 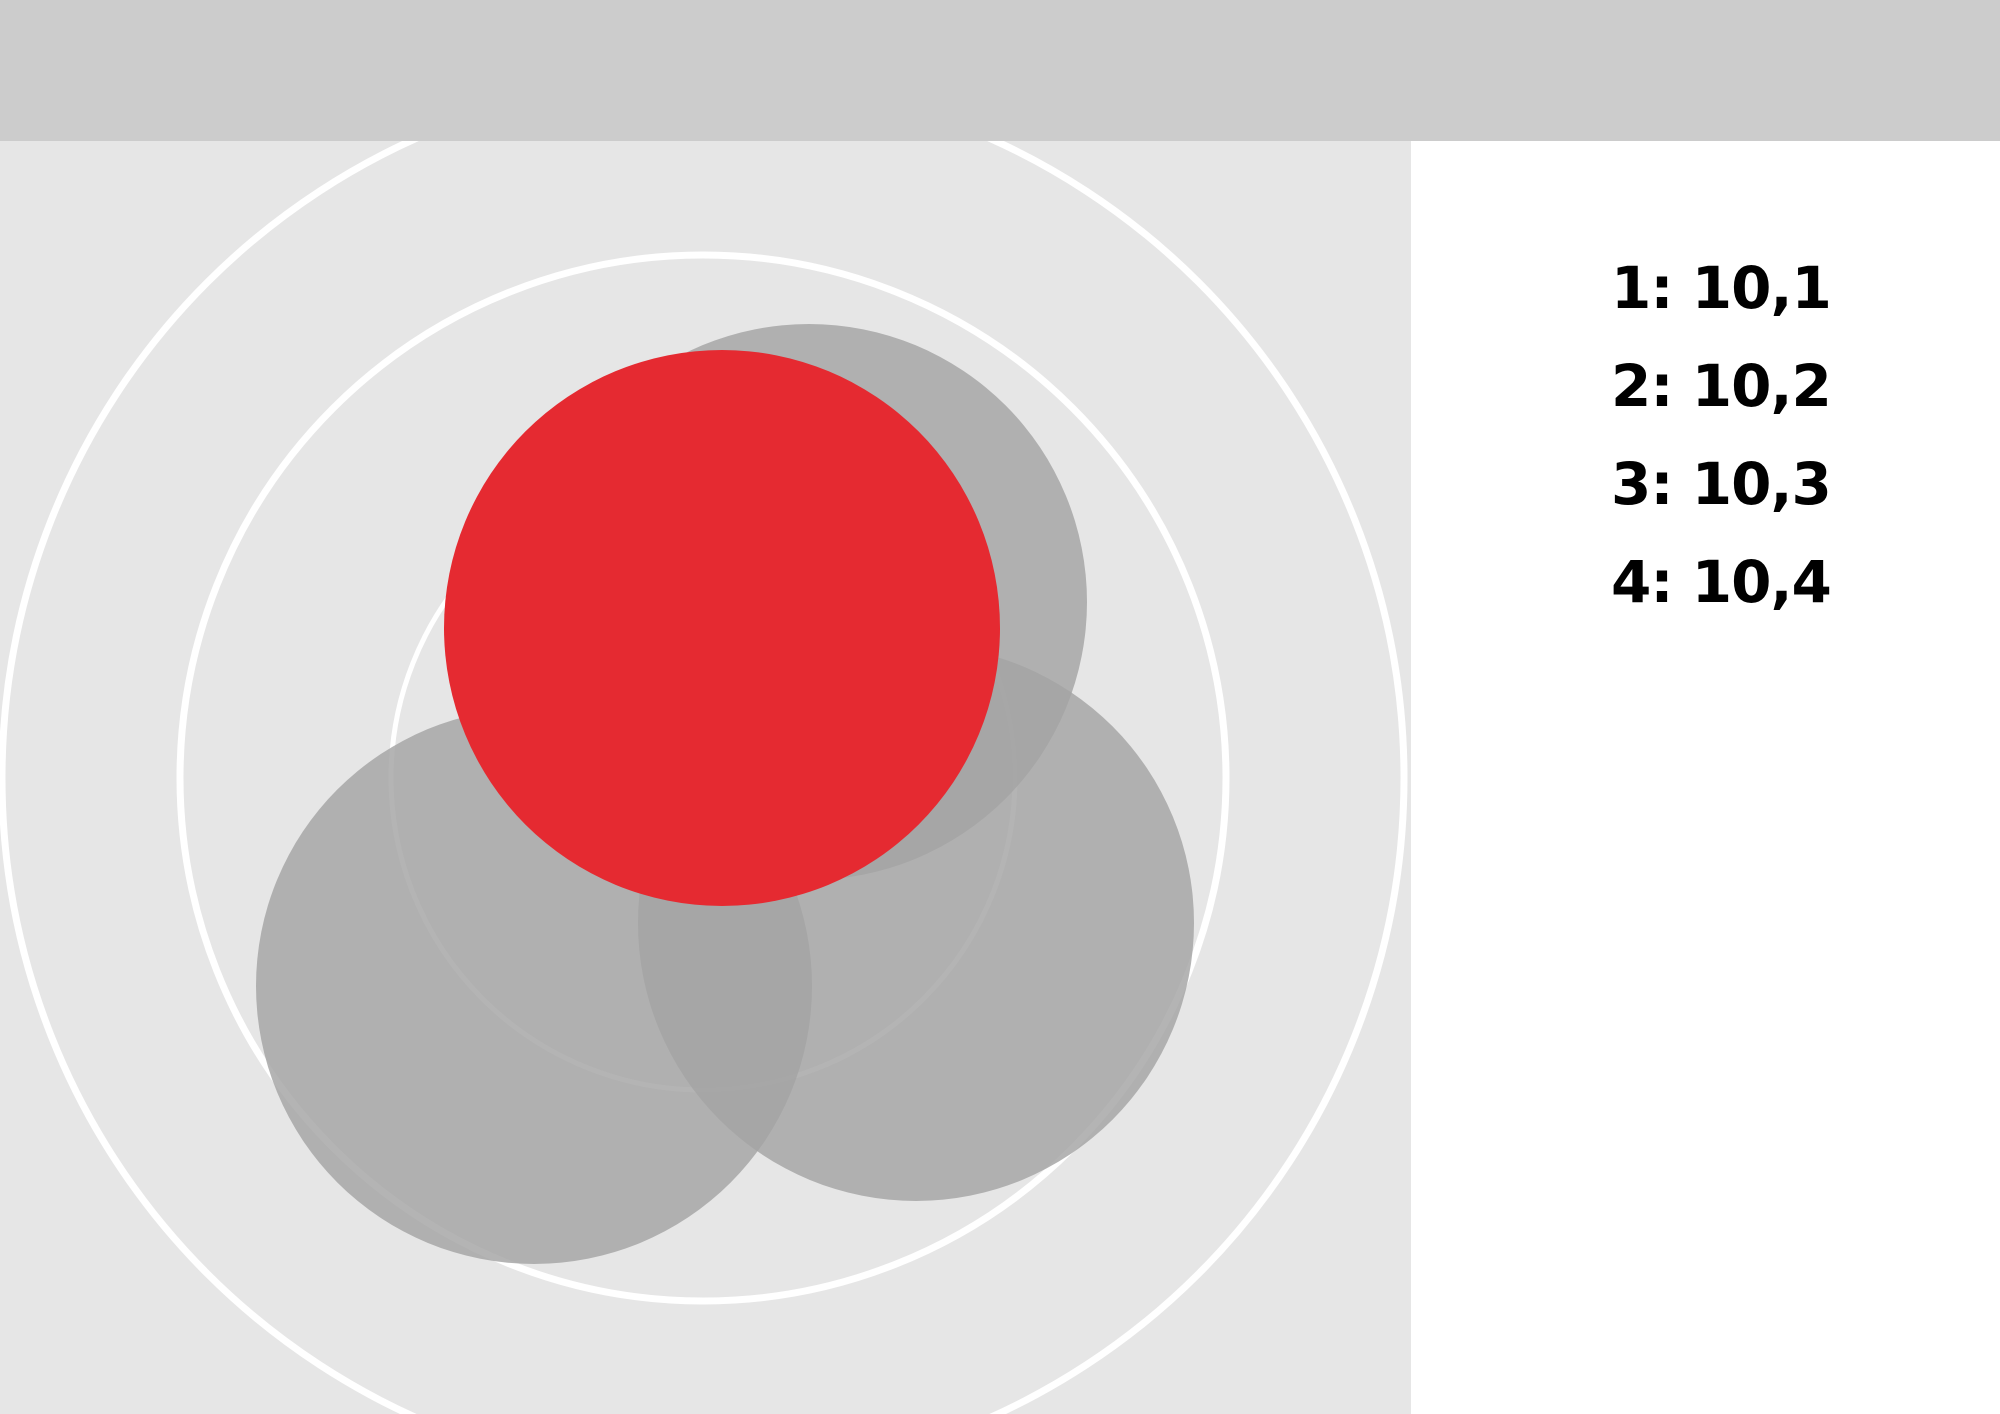 What do you see at coordinates (1721, 386) in the screenshot?
I see `legend-item-2: 2: 10,2` at bounding box center [1721, 386].